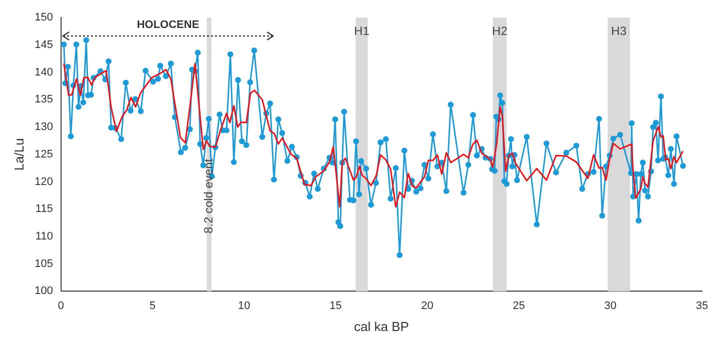  I want to click on x-tick-label: 5, so click(152, 306).